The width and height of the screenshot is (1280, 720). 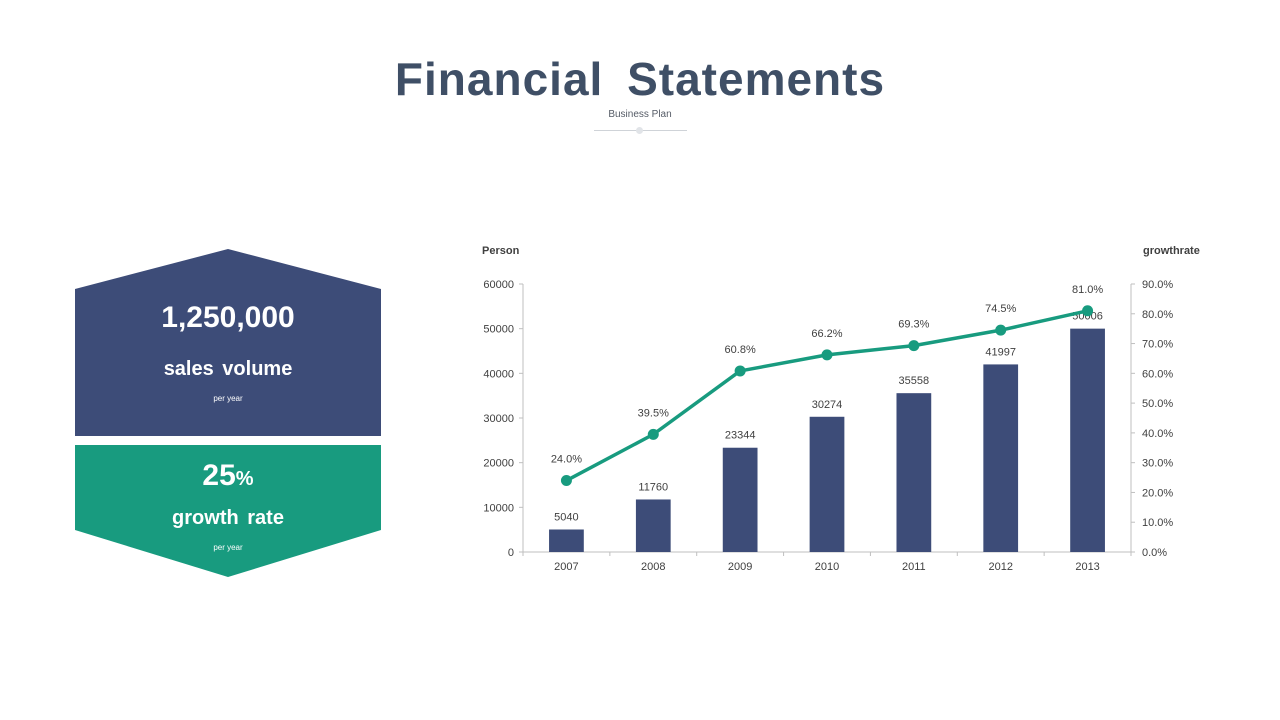 I want to click on y2-axis-tick-label: 10.0%, so click(x=1157, y=523).